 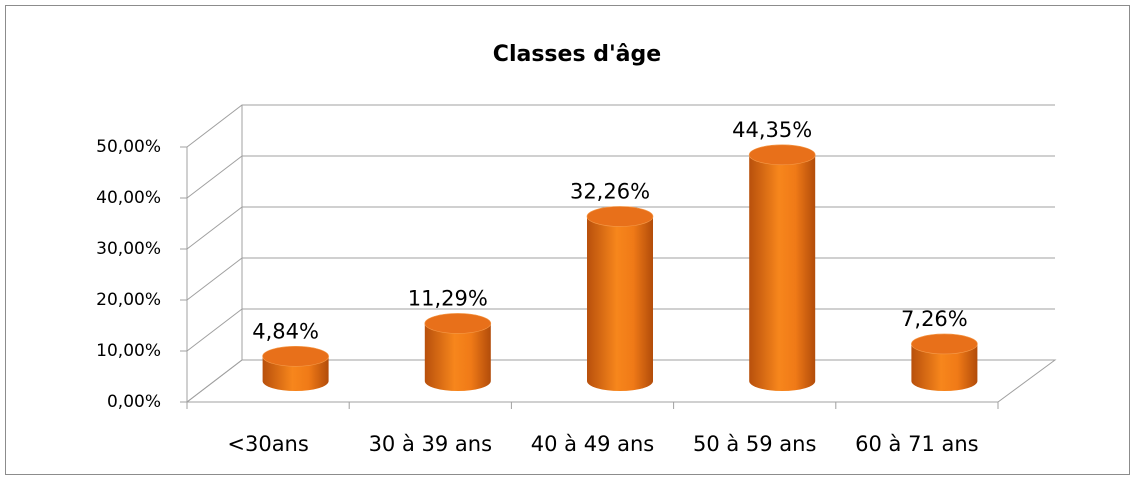 I want to click on value-label: 11,29%, so click(x=448, y=298).